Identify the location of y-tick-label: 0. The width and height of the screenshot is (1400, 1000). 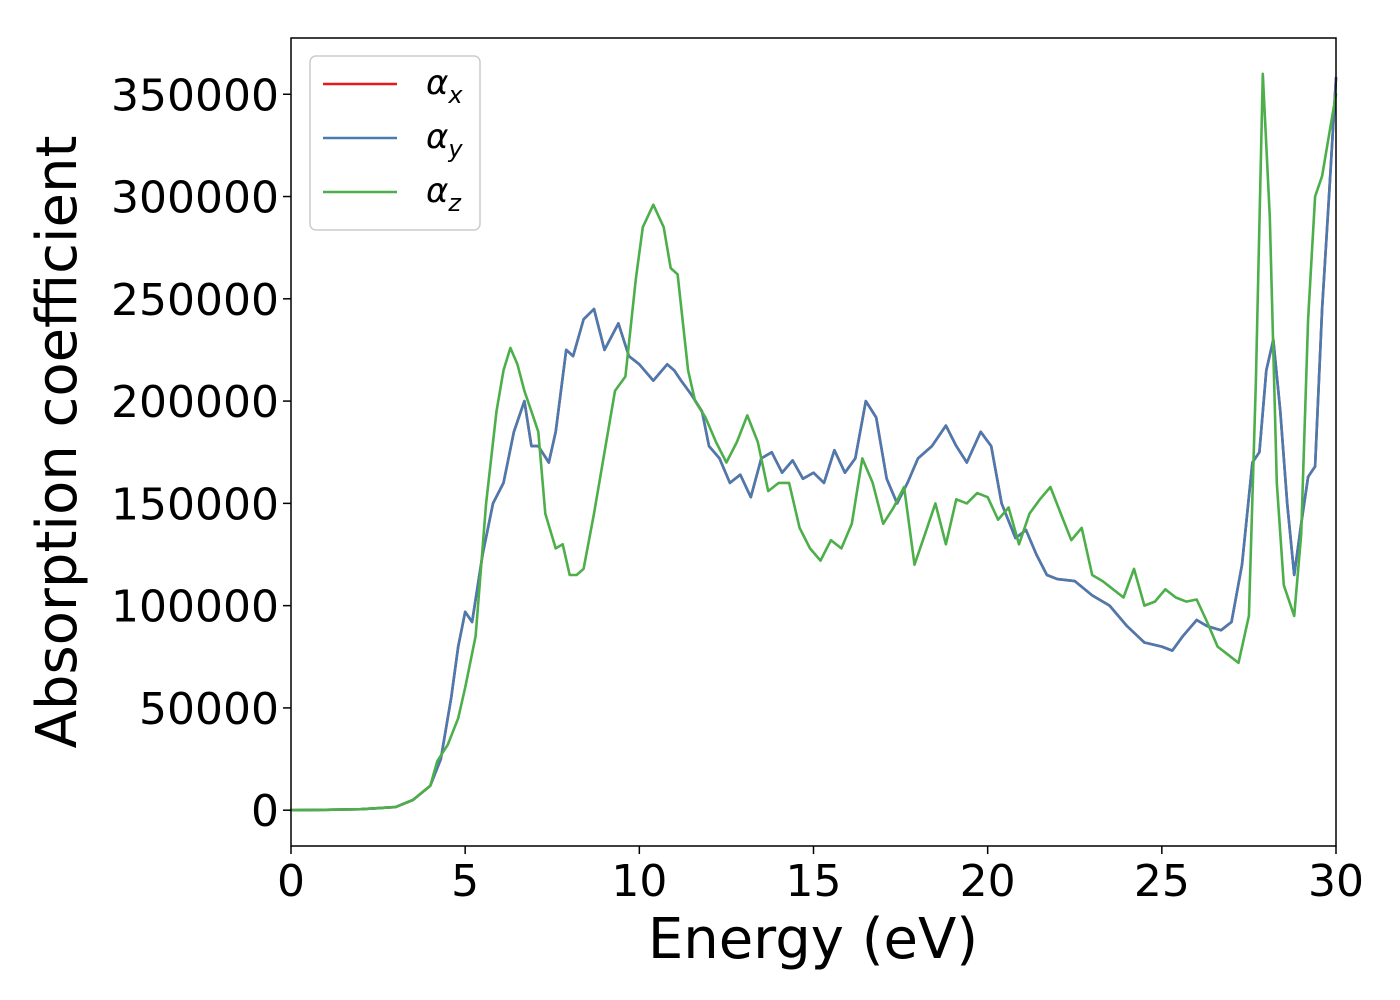
(265, 811).